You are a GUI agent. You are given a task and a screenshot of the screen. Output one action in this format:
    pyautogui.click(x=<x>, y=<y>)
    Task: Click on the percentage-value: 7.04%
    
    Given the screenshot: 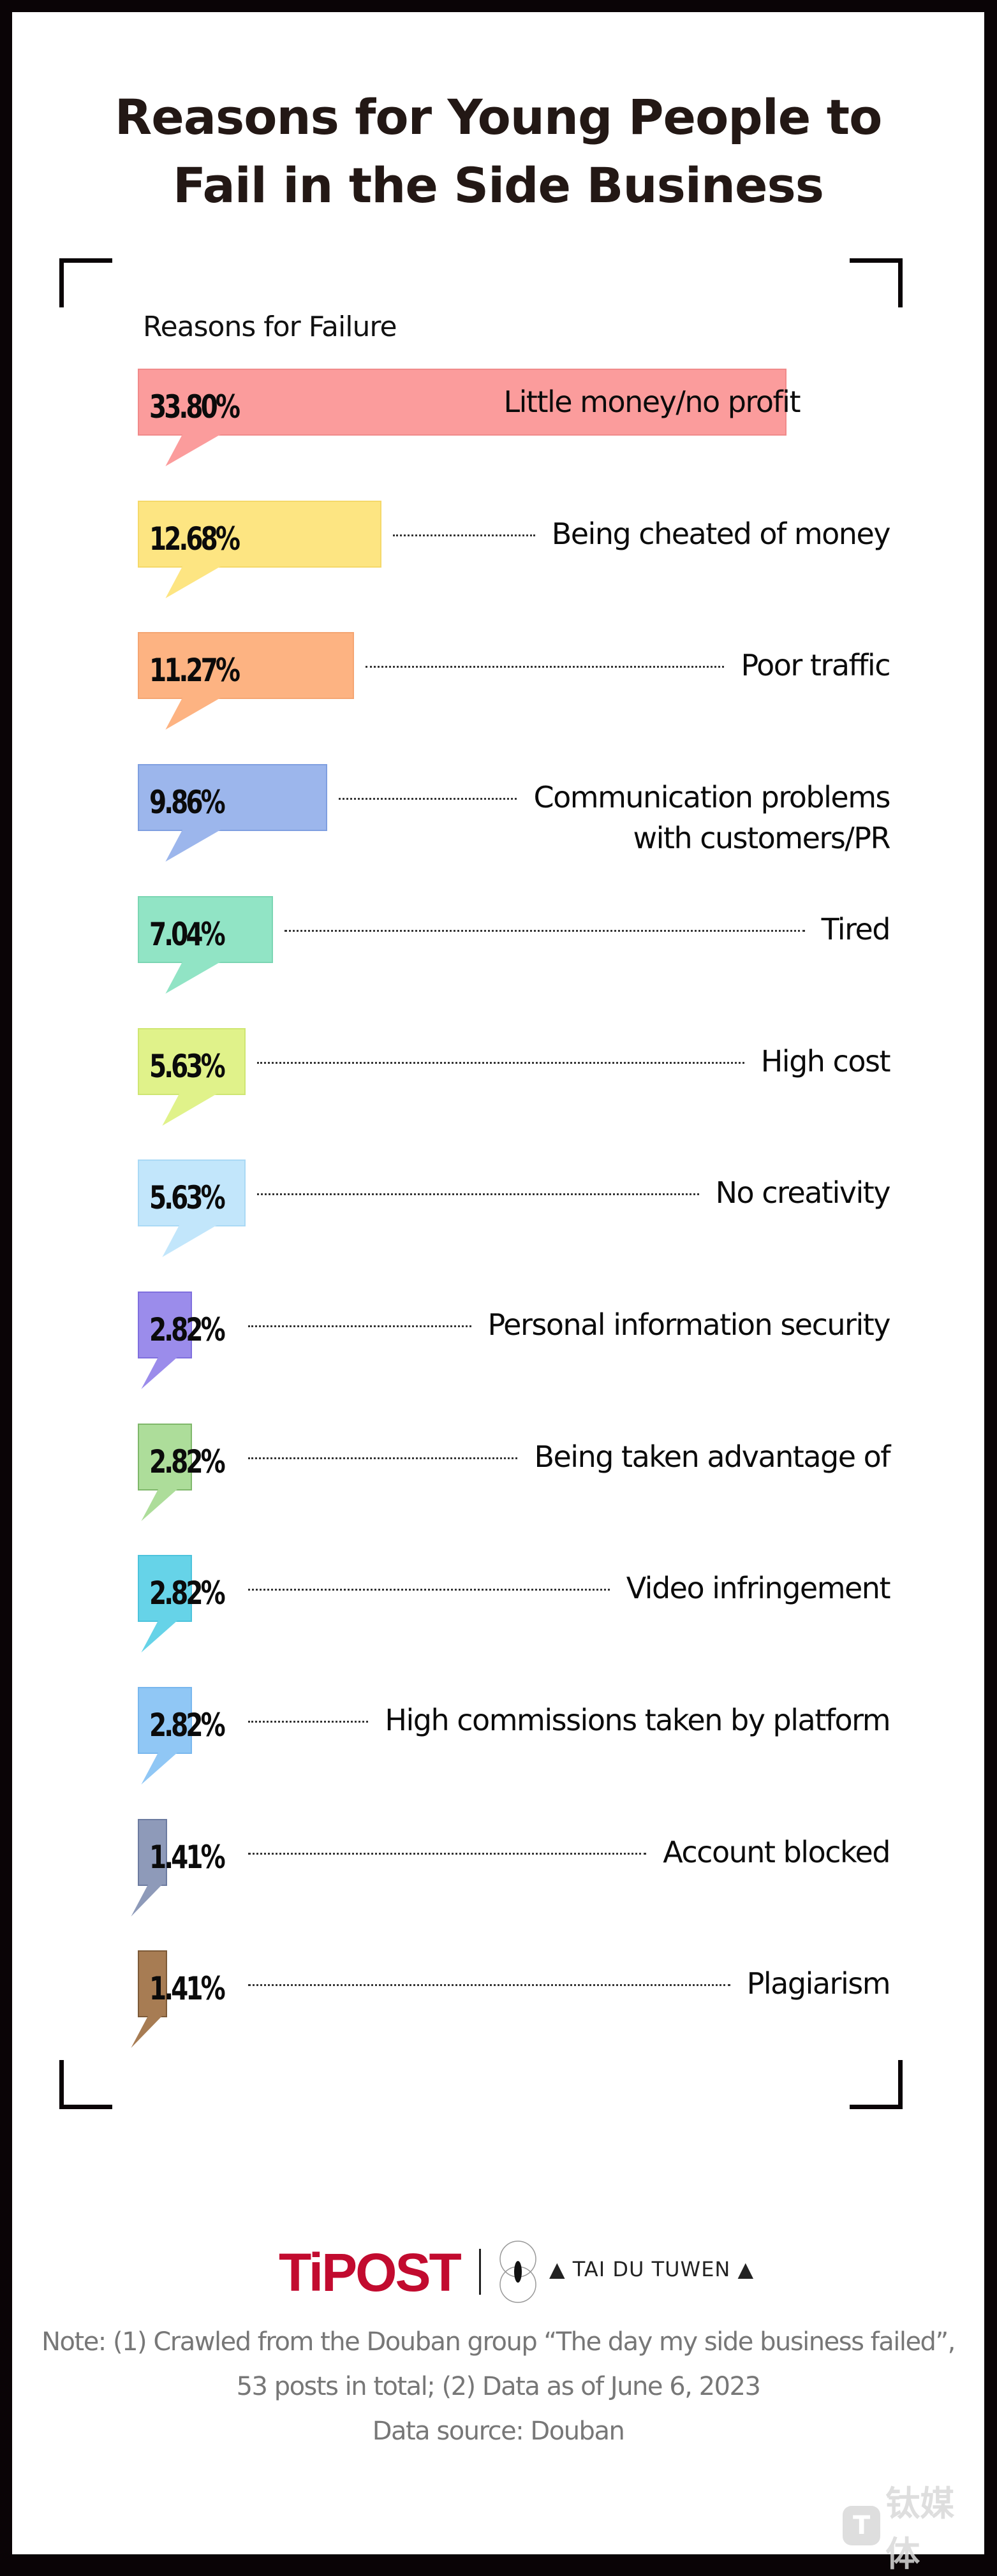 What is the action you would take?
    pyautogui.click(x=187, y=934)
    